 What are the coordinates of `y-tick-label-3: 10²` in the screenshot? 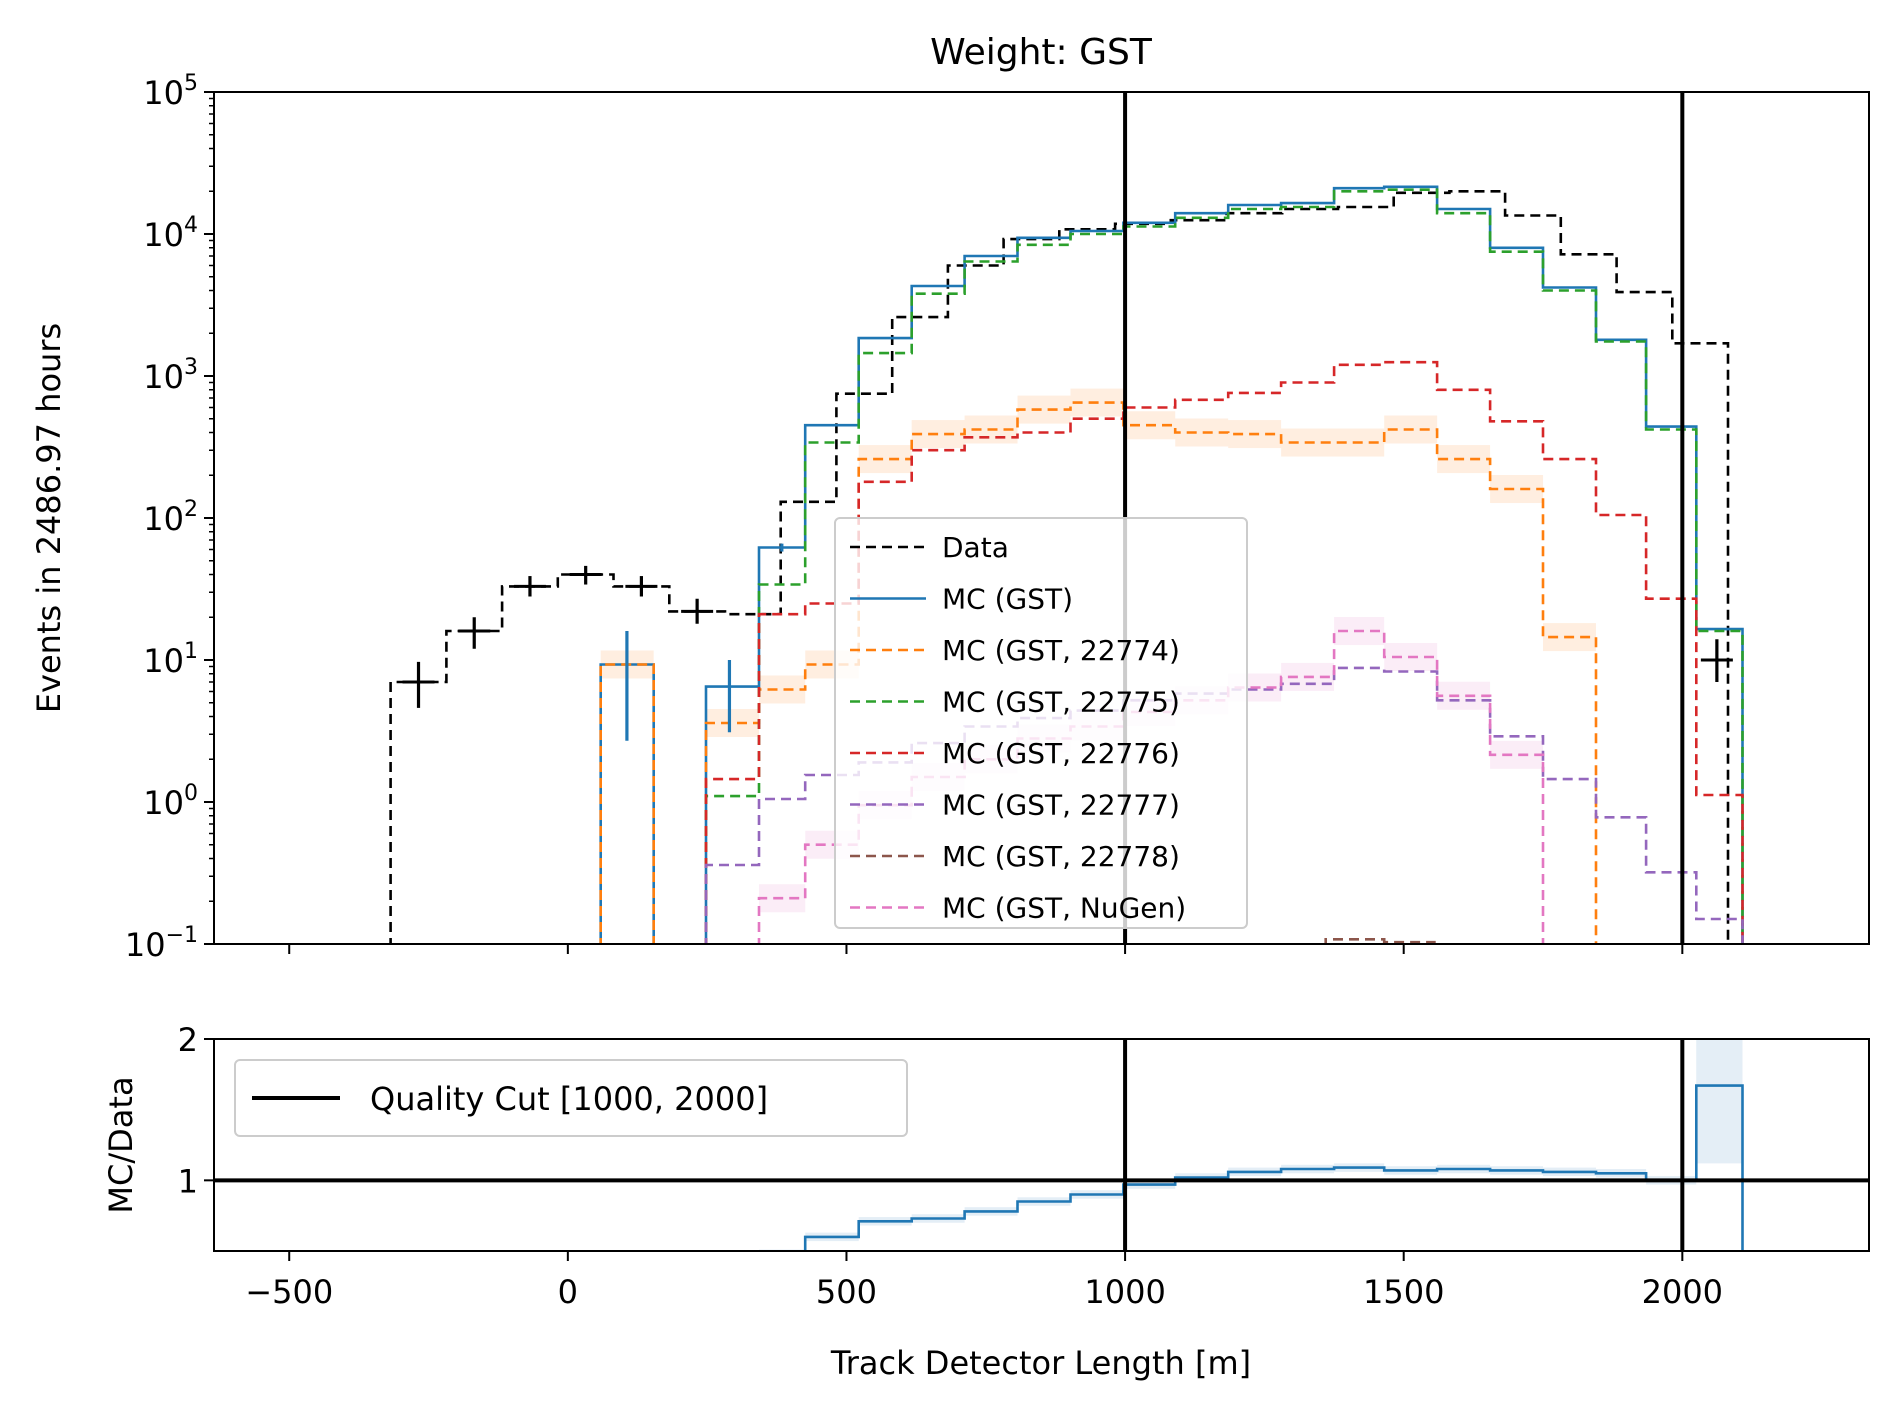 It's located at (170, 517).